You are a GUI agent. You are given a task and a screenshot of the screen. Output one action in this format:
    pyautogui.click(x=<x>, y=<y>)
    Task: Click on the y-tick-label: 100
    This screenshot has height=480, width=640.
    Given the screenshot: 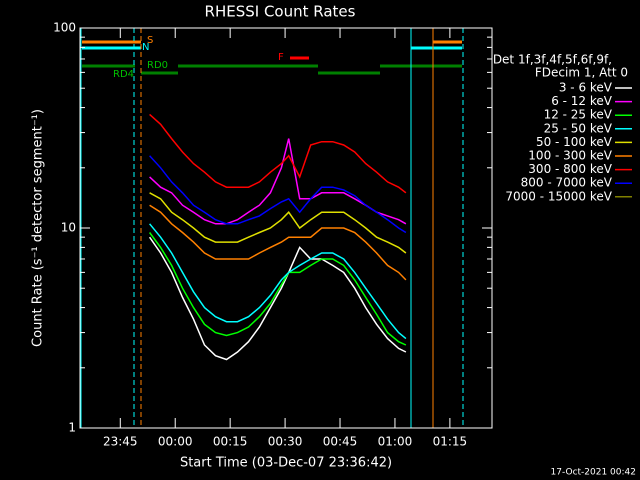 What is the action you would take?
    pyautogui.click(x=64, y=28)
    